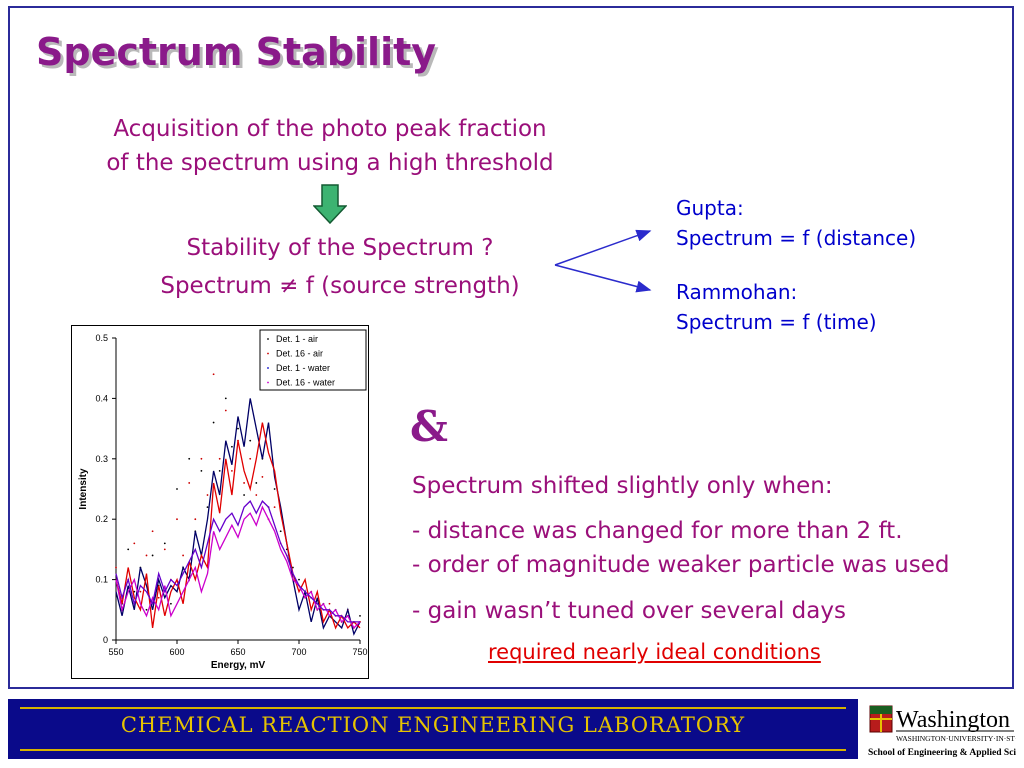 The width and height of the screenshot is (1024, 768). I want to click on gupta-text: Spectrum = f (distance), so click(796, 238).